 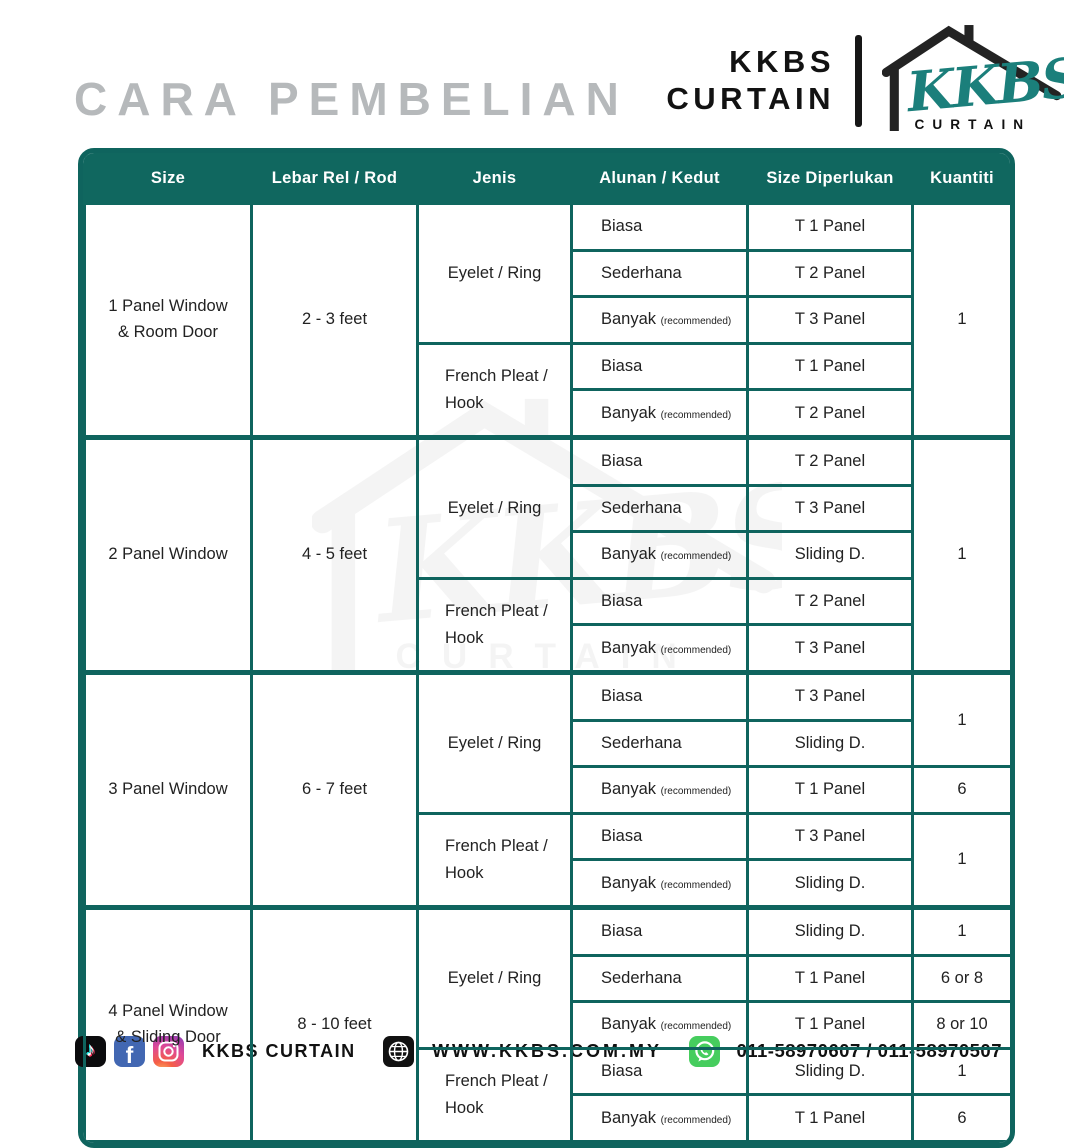 What do you see at coordinates (494, 179) in the screenshot?
I see `col-header-jenis: Jenis` at bounding box center [494, 179].